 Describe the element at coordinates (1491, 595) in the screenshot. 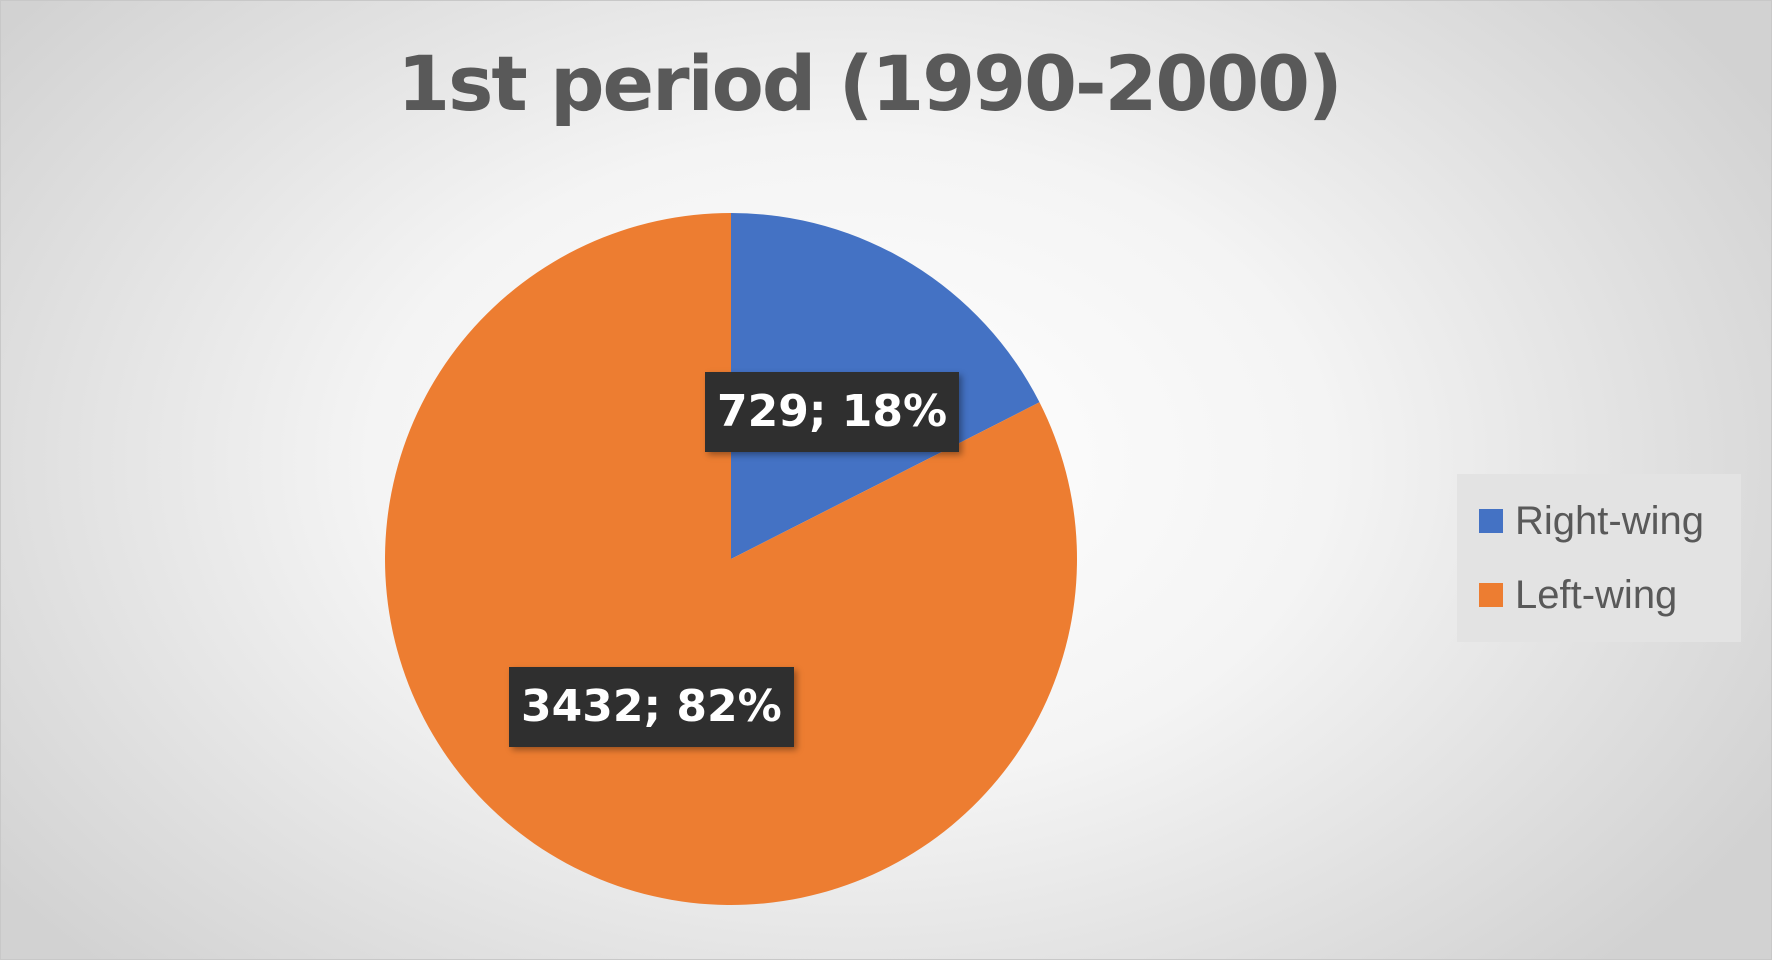

I see `legend-swatch-left-wing` at that location.